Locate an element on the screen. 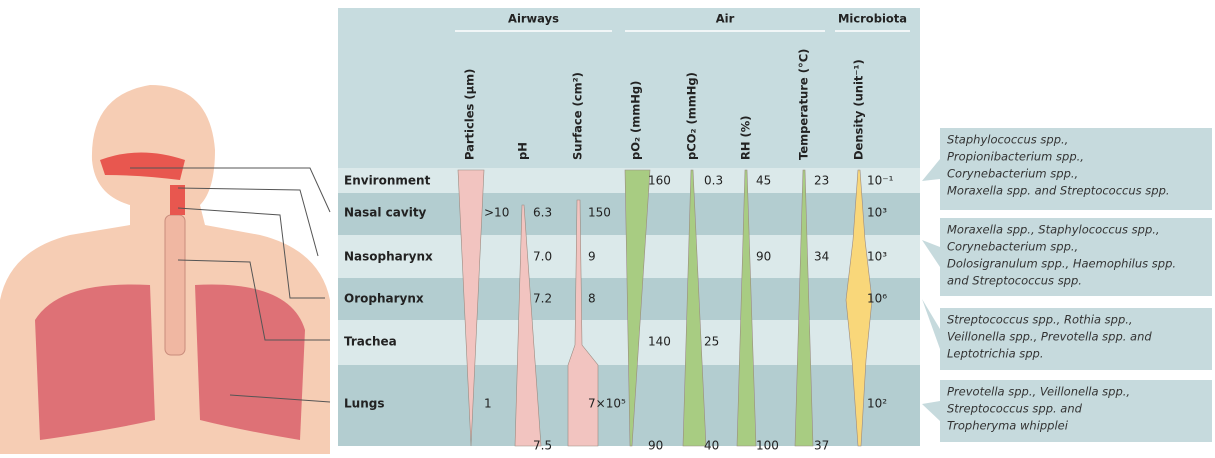 Image resolution: width=1215 pixels, height=458 pixels. cell-value: >10 is located at coordinates (496, 213).